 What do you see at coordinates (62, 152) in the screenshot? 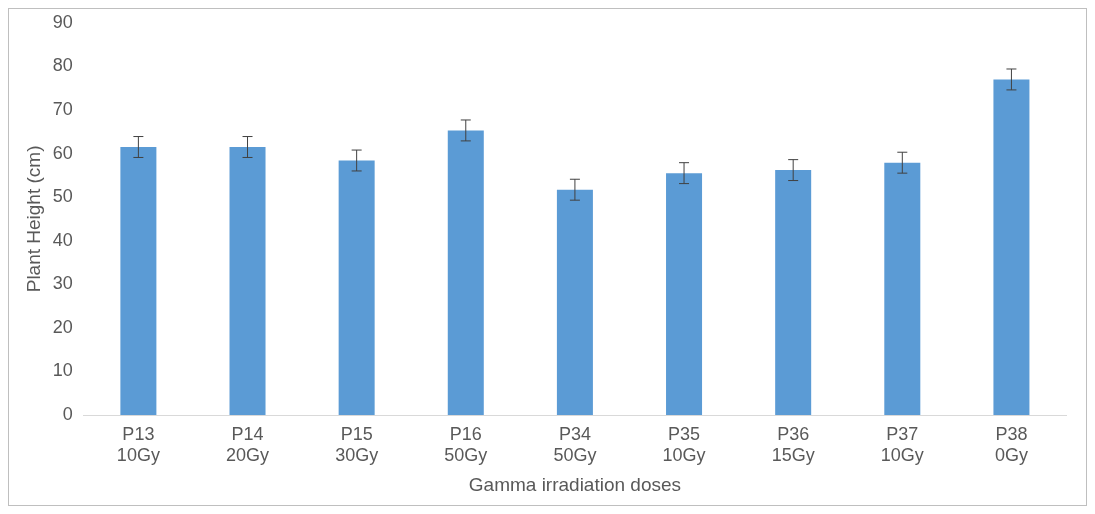
I see `y-tick-label: 60` at bounding box center [62, 152].